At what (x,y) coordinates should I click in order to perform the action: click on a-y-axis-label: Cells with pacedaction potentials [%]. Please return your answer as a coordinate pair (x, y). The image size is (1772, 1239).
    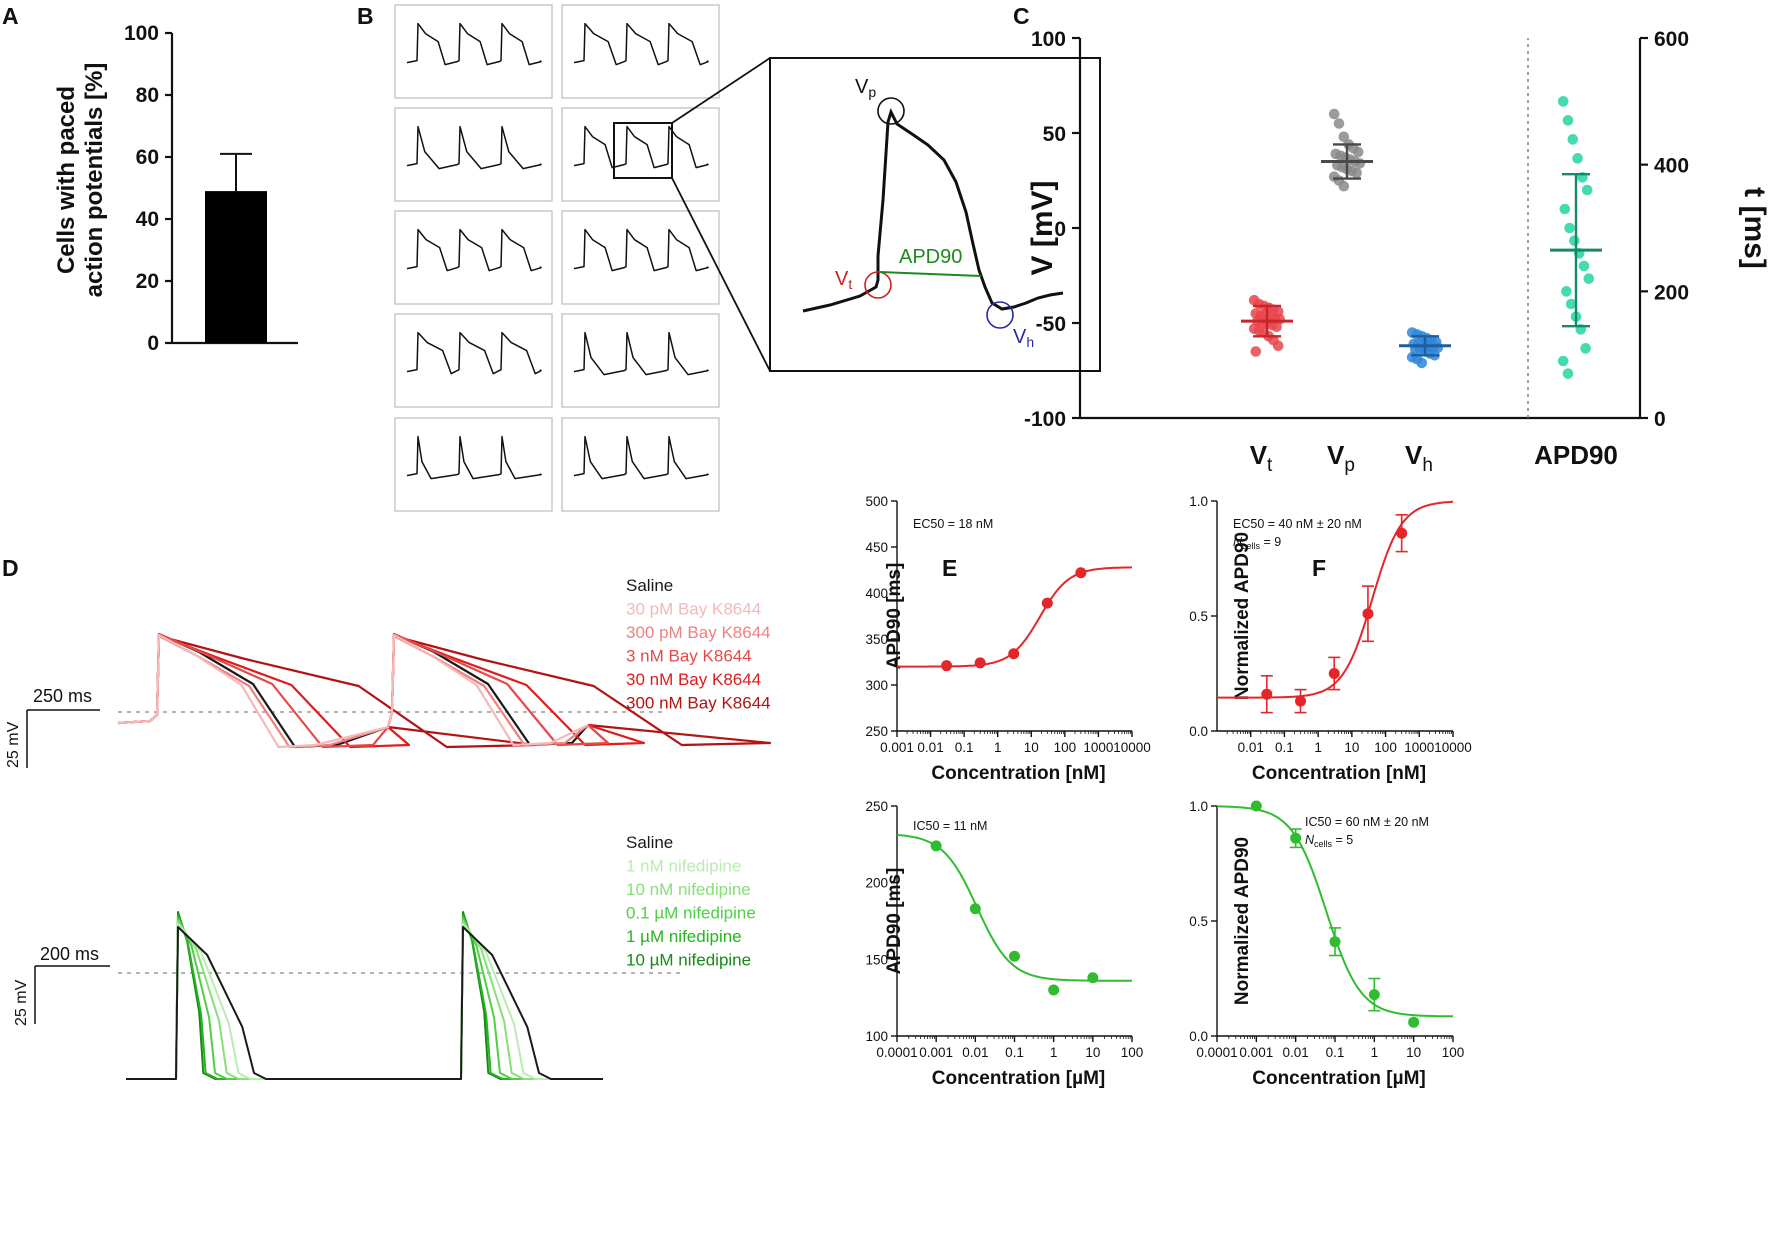
    Looking at the image, I should click on (80, 180).